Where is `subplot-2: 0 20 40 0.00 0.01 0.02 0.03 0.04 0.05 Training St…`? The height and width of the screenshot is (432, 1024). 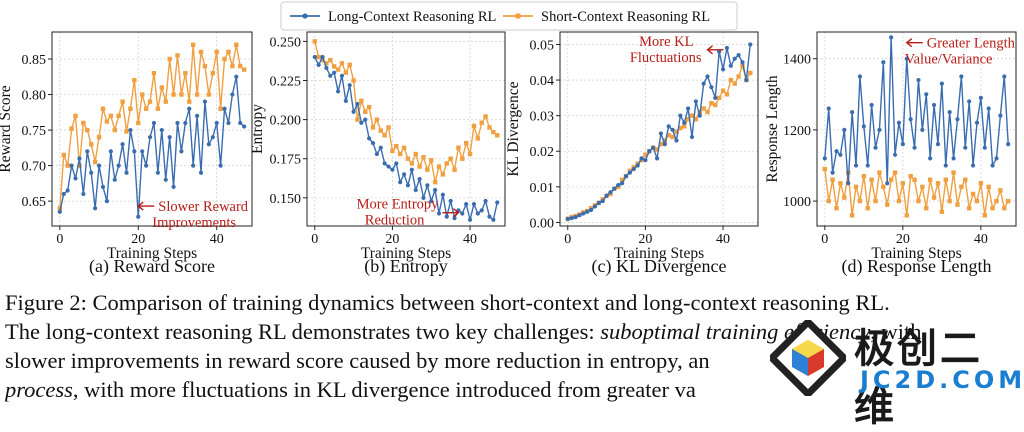 subplot-2: 0 20 40 0.00 0.01 0.02 0.03 0.04 0.05 Training St… is located at coordinates (632, 154).